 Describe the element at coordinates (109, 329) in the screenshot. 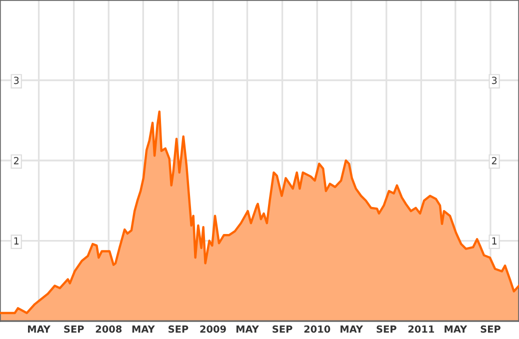

I see `x-tick-label: 2008` at that location.